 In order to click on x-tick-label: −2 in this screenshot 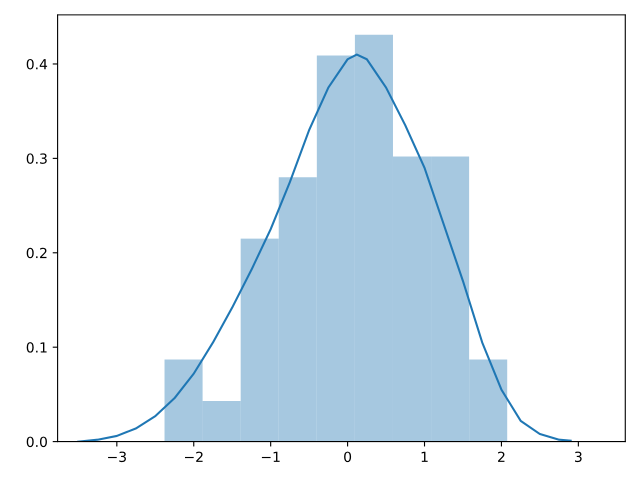, I will do `click(193, 457)`.